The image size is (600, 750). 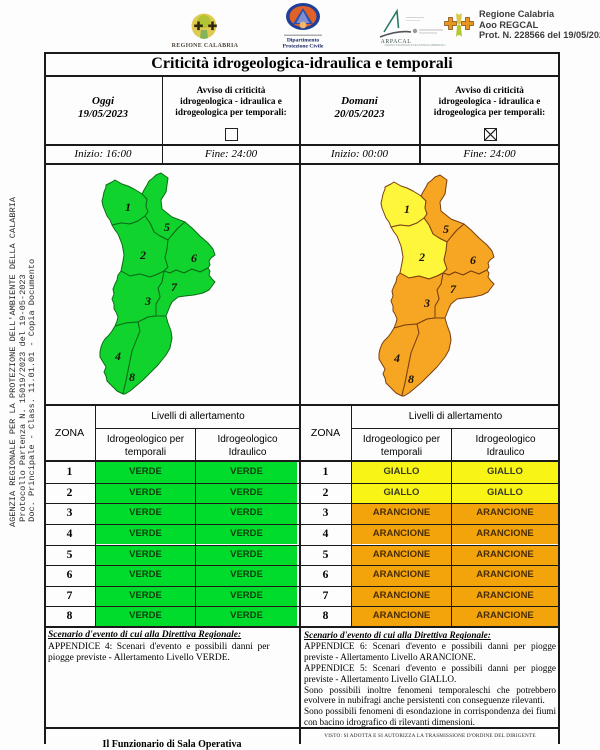 I want to click on svg-text:CENTRO FUNZIONALE MULTIRISCHI: CENTRO FUNZIONALE MULTIRISCHI AMBIENTALI, so click(x=414, y=44).